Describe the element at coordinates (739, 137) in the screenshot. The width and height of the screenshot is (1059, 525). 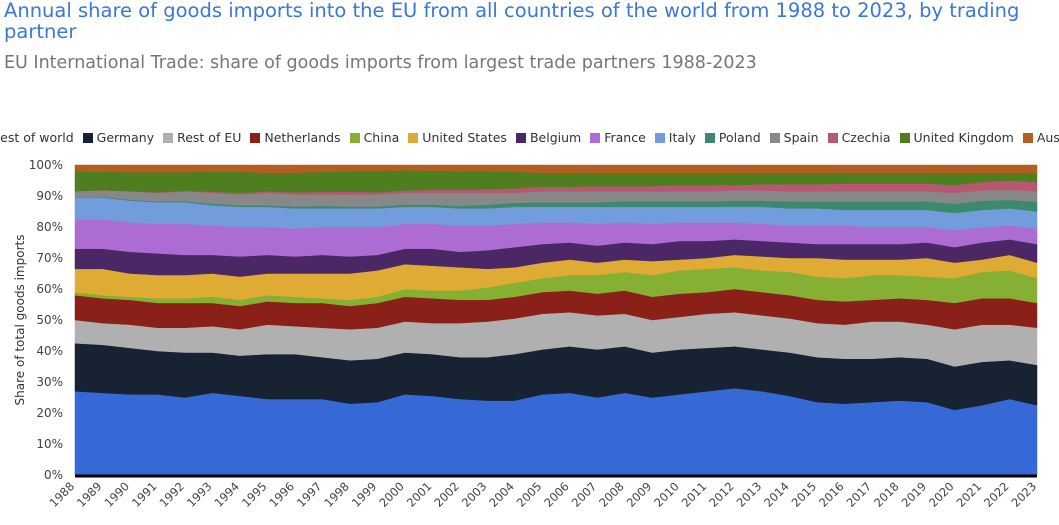
I see `legend-label: Poland` at that location.